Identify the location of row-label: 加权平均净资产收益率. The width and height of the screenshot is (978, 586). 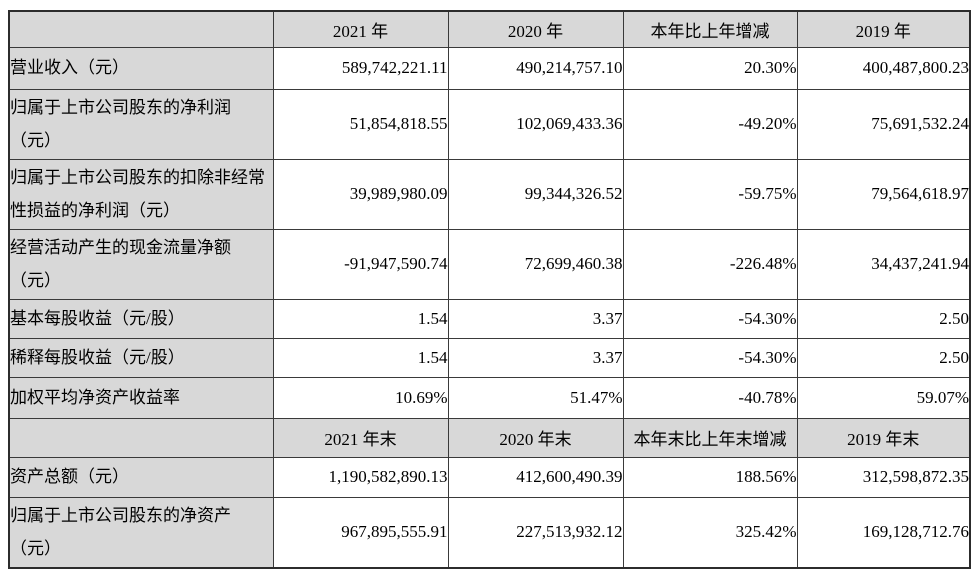
(141, 397).